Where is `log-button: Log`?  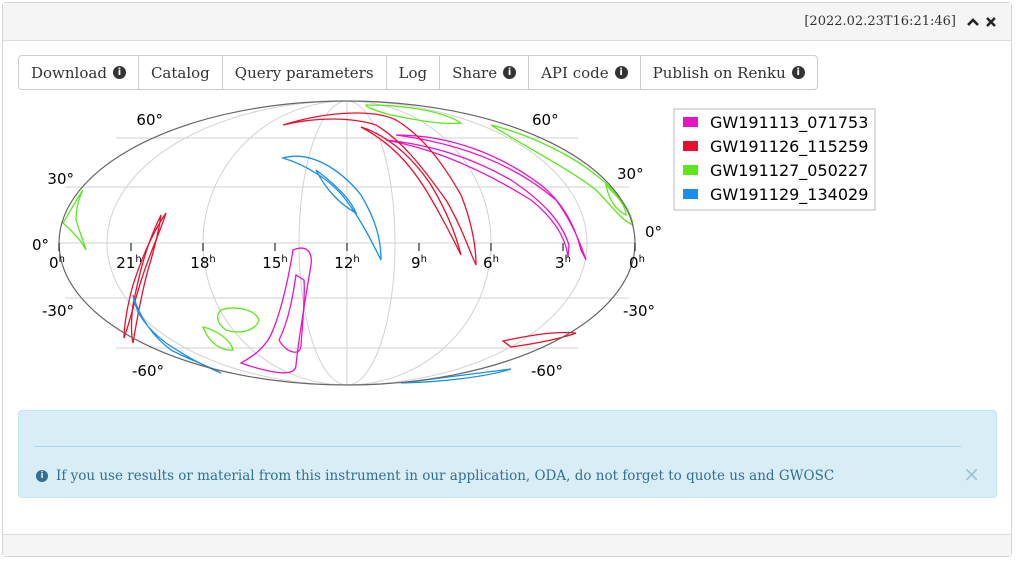 log-button: Log is located at coordinates (414, 72).